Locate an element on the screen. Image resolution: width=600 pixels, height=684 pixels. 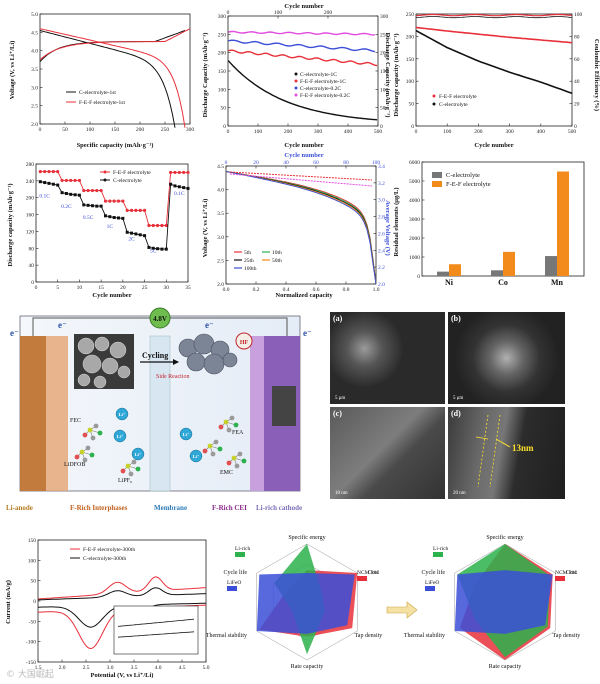
series-G-C-anodic is located at coordinates (122, 594).